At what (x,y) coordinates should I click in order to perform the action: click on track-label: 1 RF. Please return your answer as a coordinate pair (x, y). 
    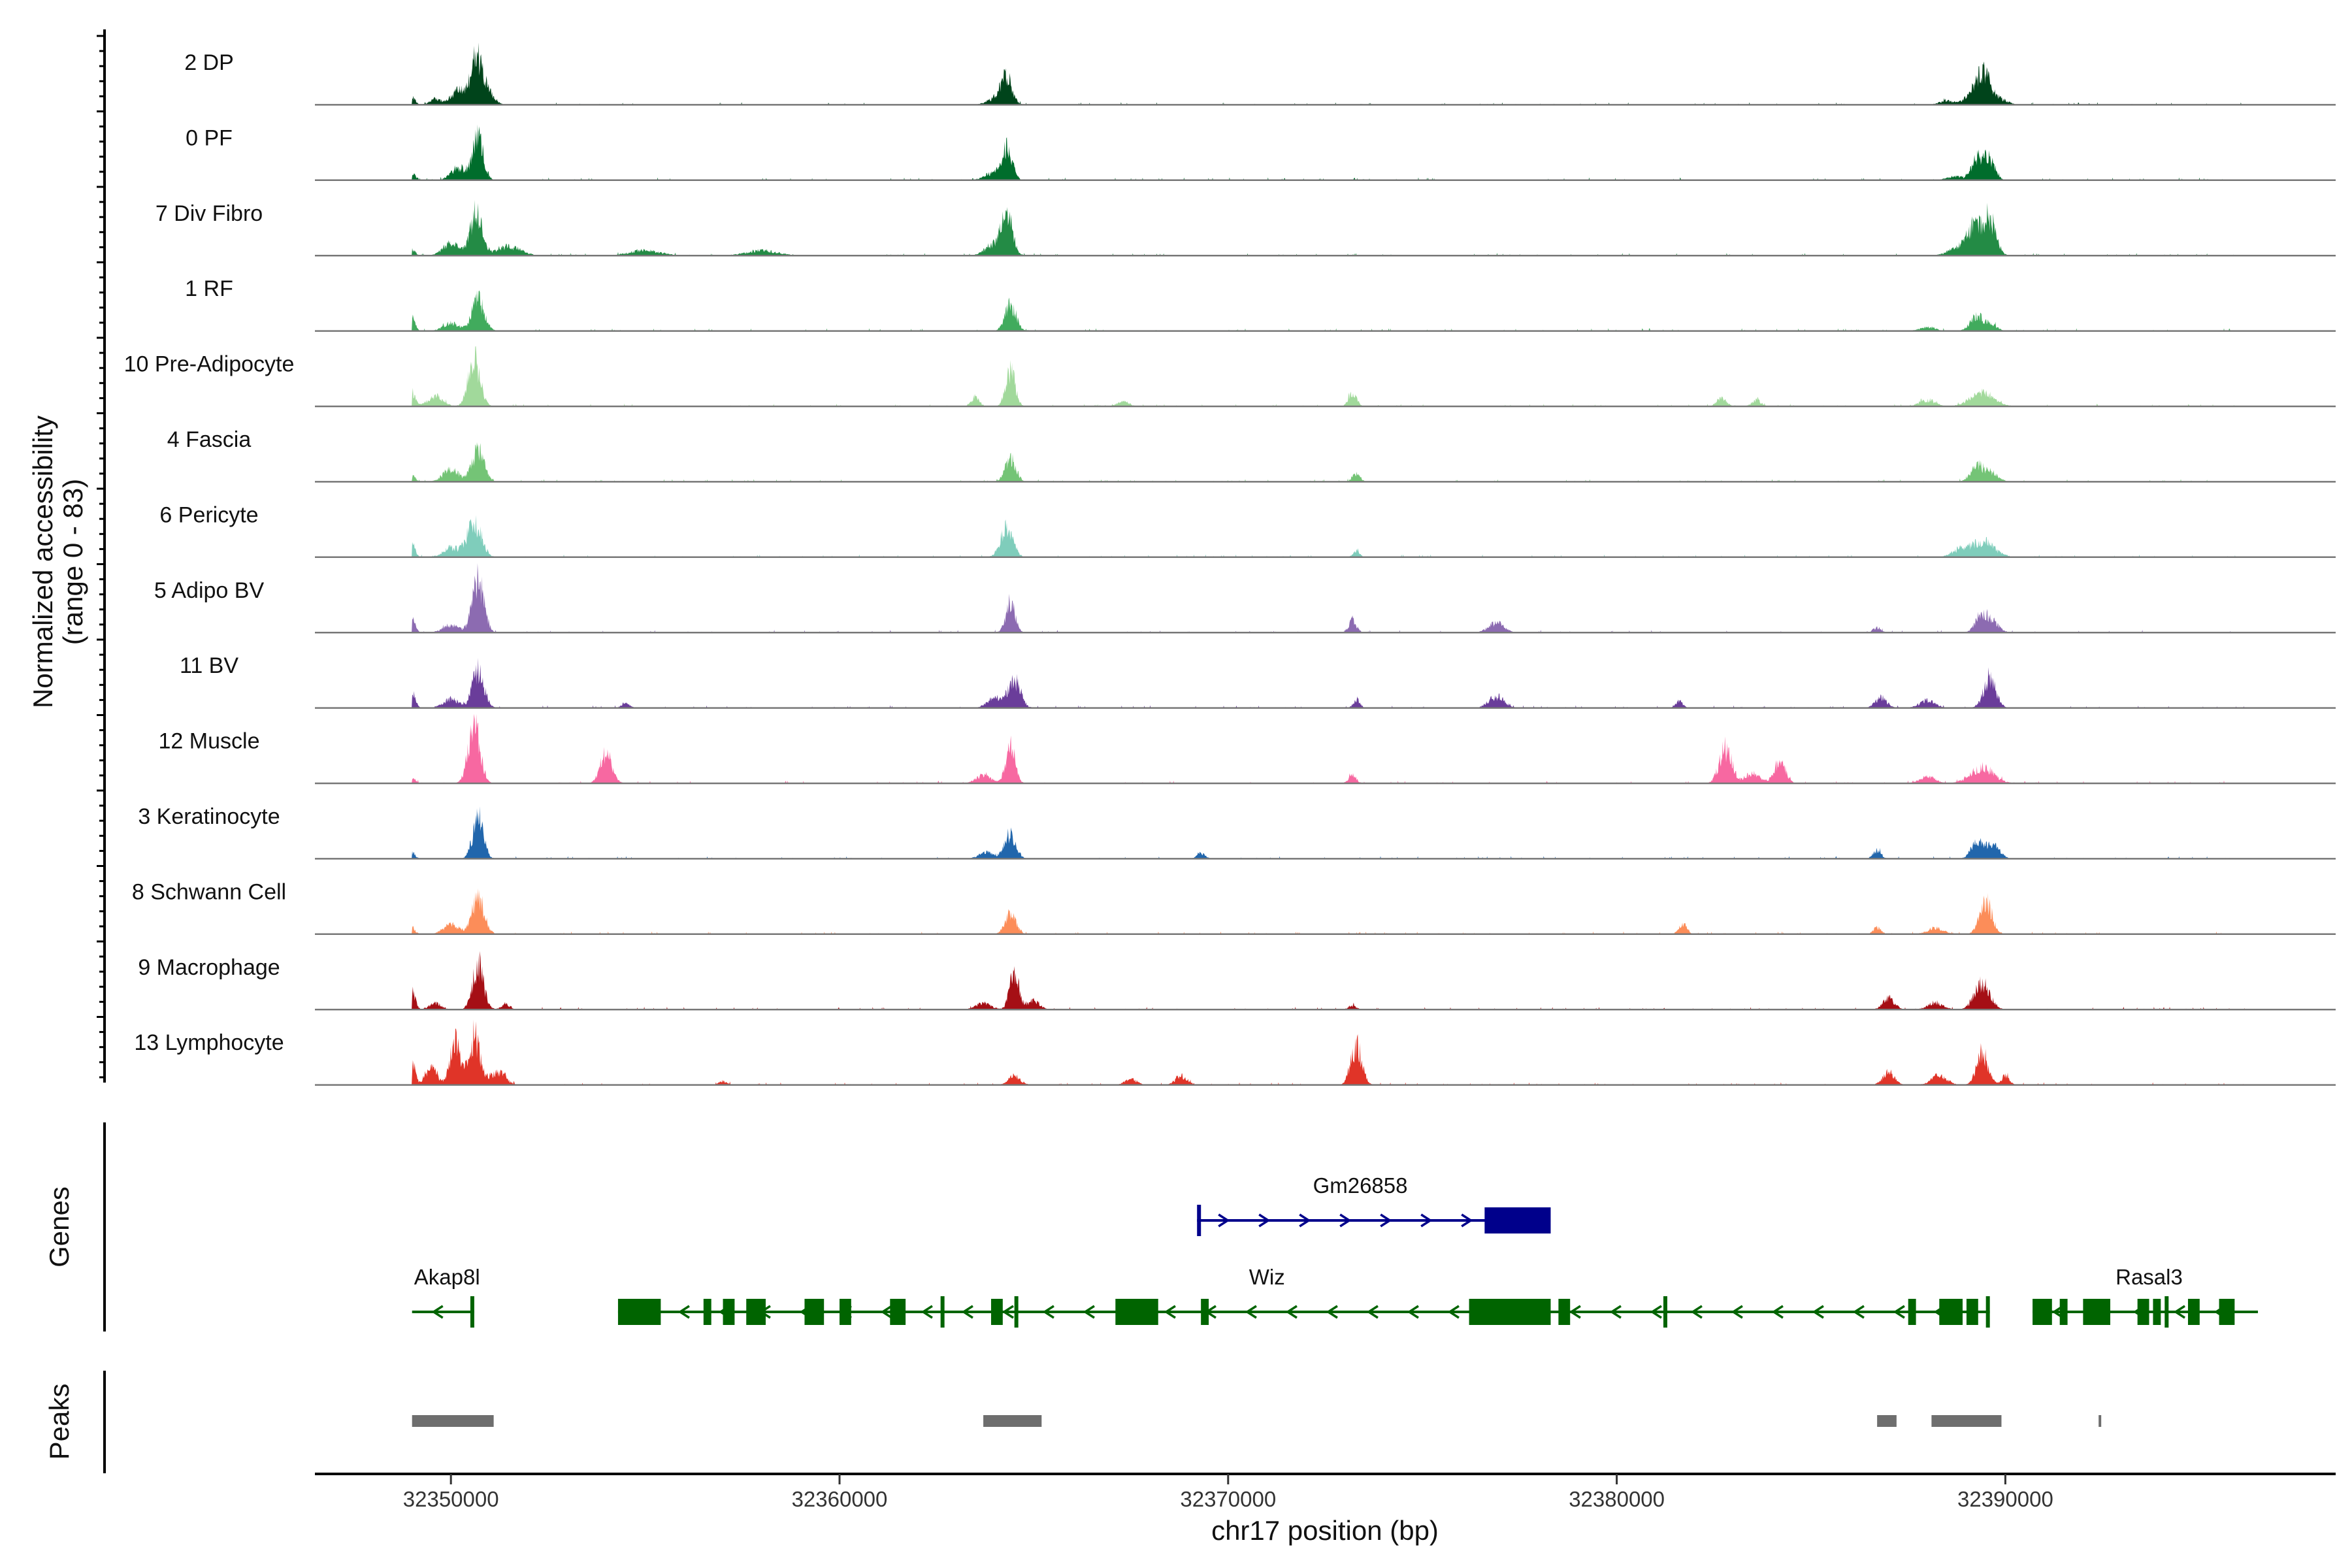
    Looking at the image, I should click on (209, 288).